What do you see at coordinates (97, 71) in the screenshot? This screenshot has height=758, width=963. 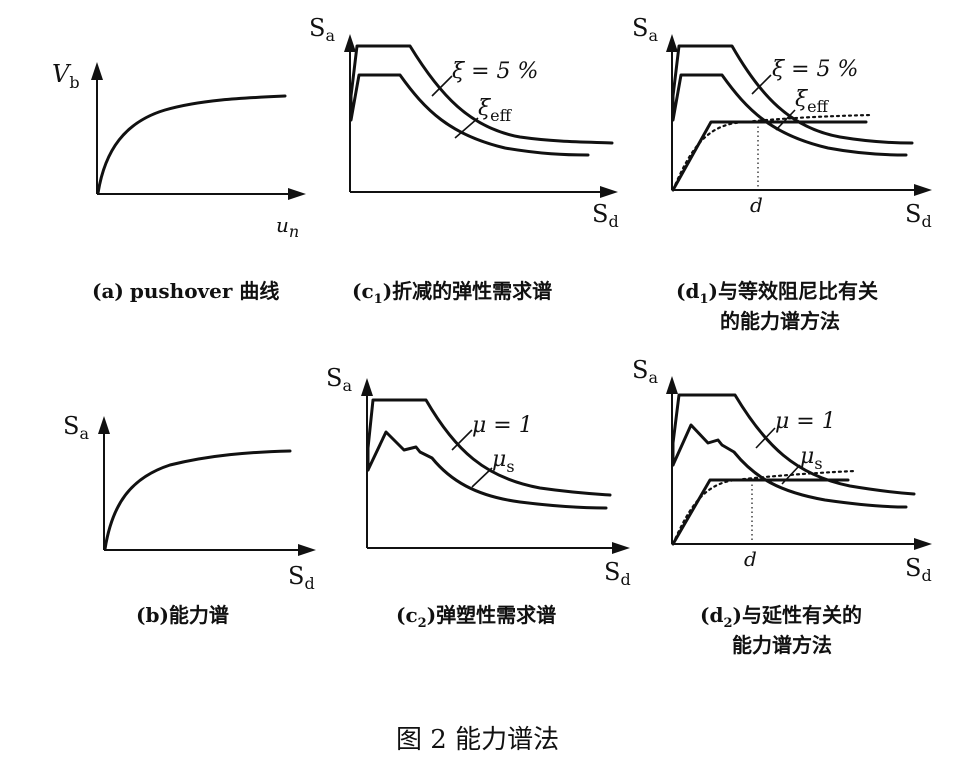 I see `panel-a-y-arrow` at bounding box center [97, 71].